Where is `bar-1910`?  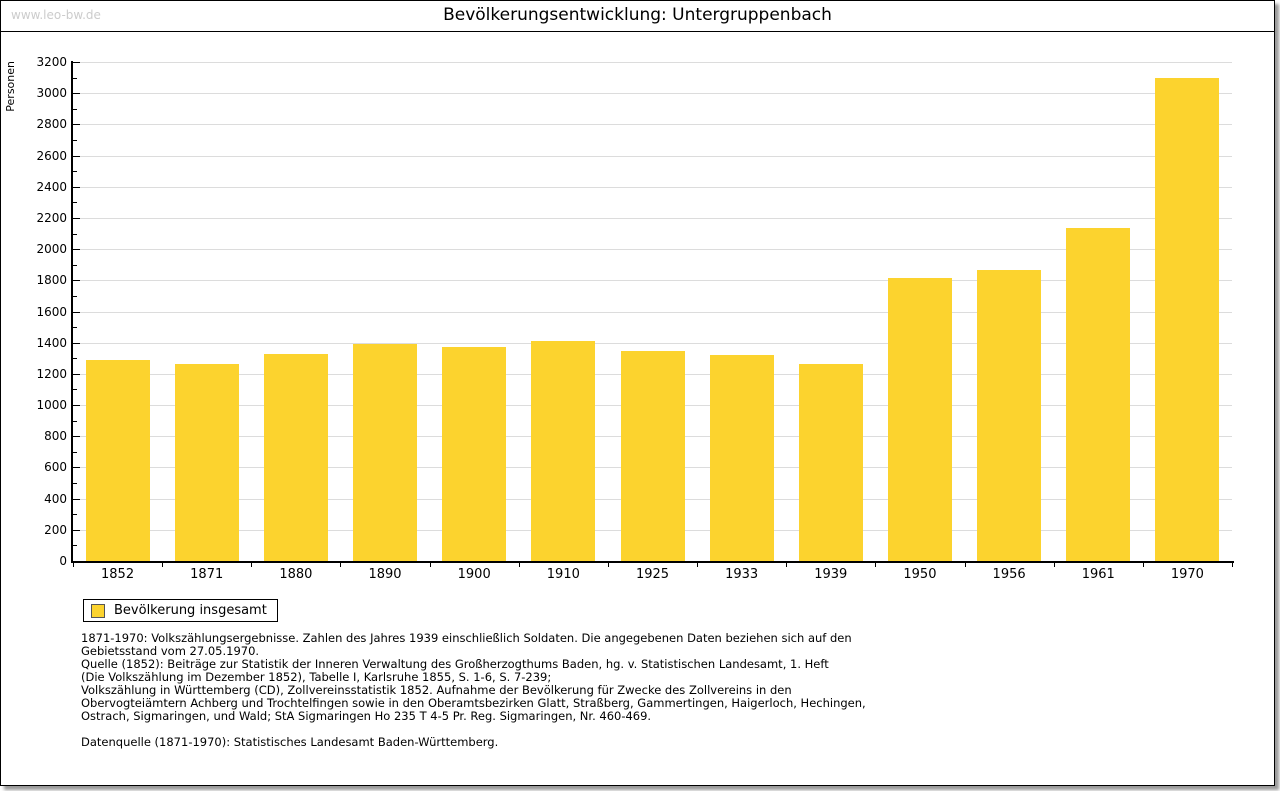
bar-1910 is located at coordinates (563, 451).